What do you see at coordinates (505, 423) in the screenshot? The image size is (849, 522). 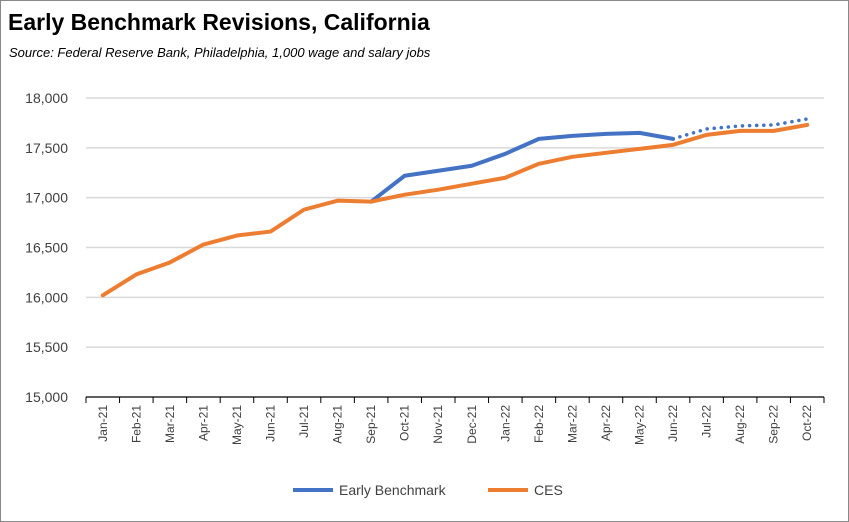 I see `x-tick-label: Jan-22` at bounding box center [505, 423].